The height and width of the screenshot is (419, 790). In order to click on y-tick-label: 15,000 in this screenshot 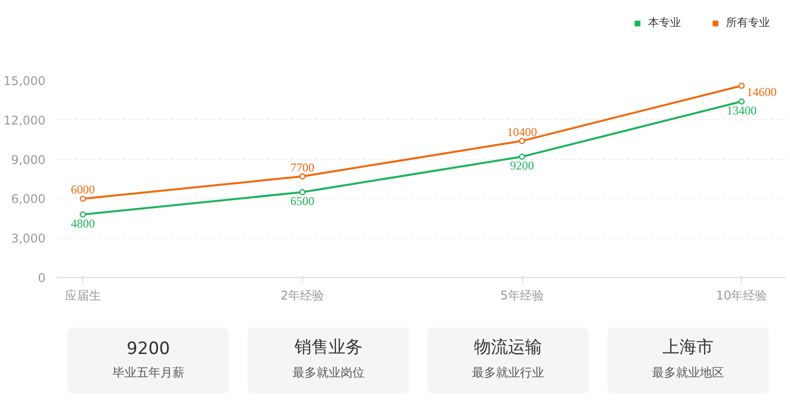, I will do `click(25, 81)`.